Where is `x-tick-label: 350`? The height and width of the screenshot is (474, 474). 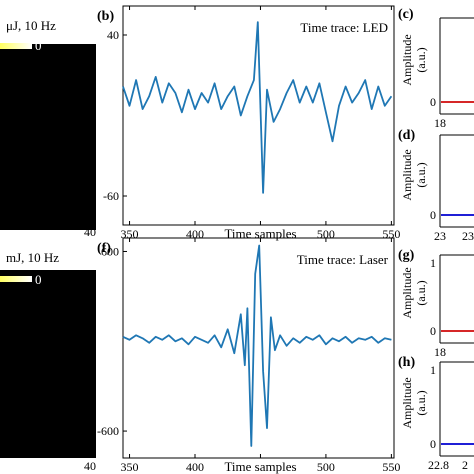
x-tick-label: 350 is located at coordinates (130, 467).